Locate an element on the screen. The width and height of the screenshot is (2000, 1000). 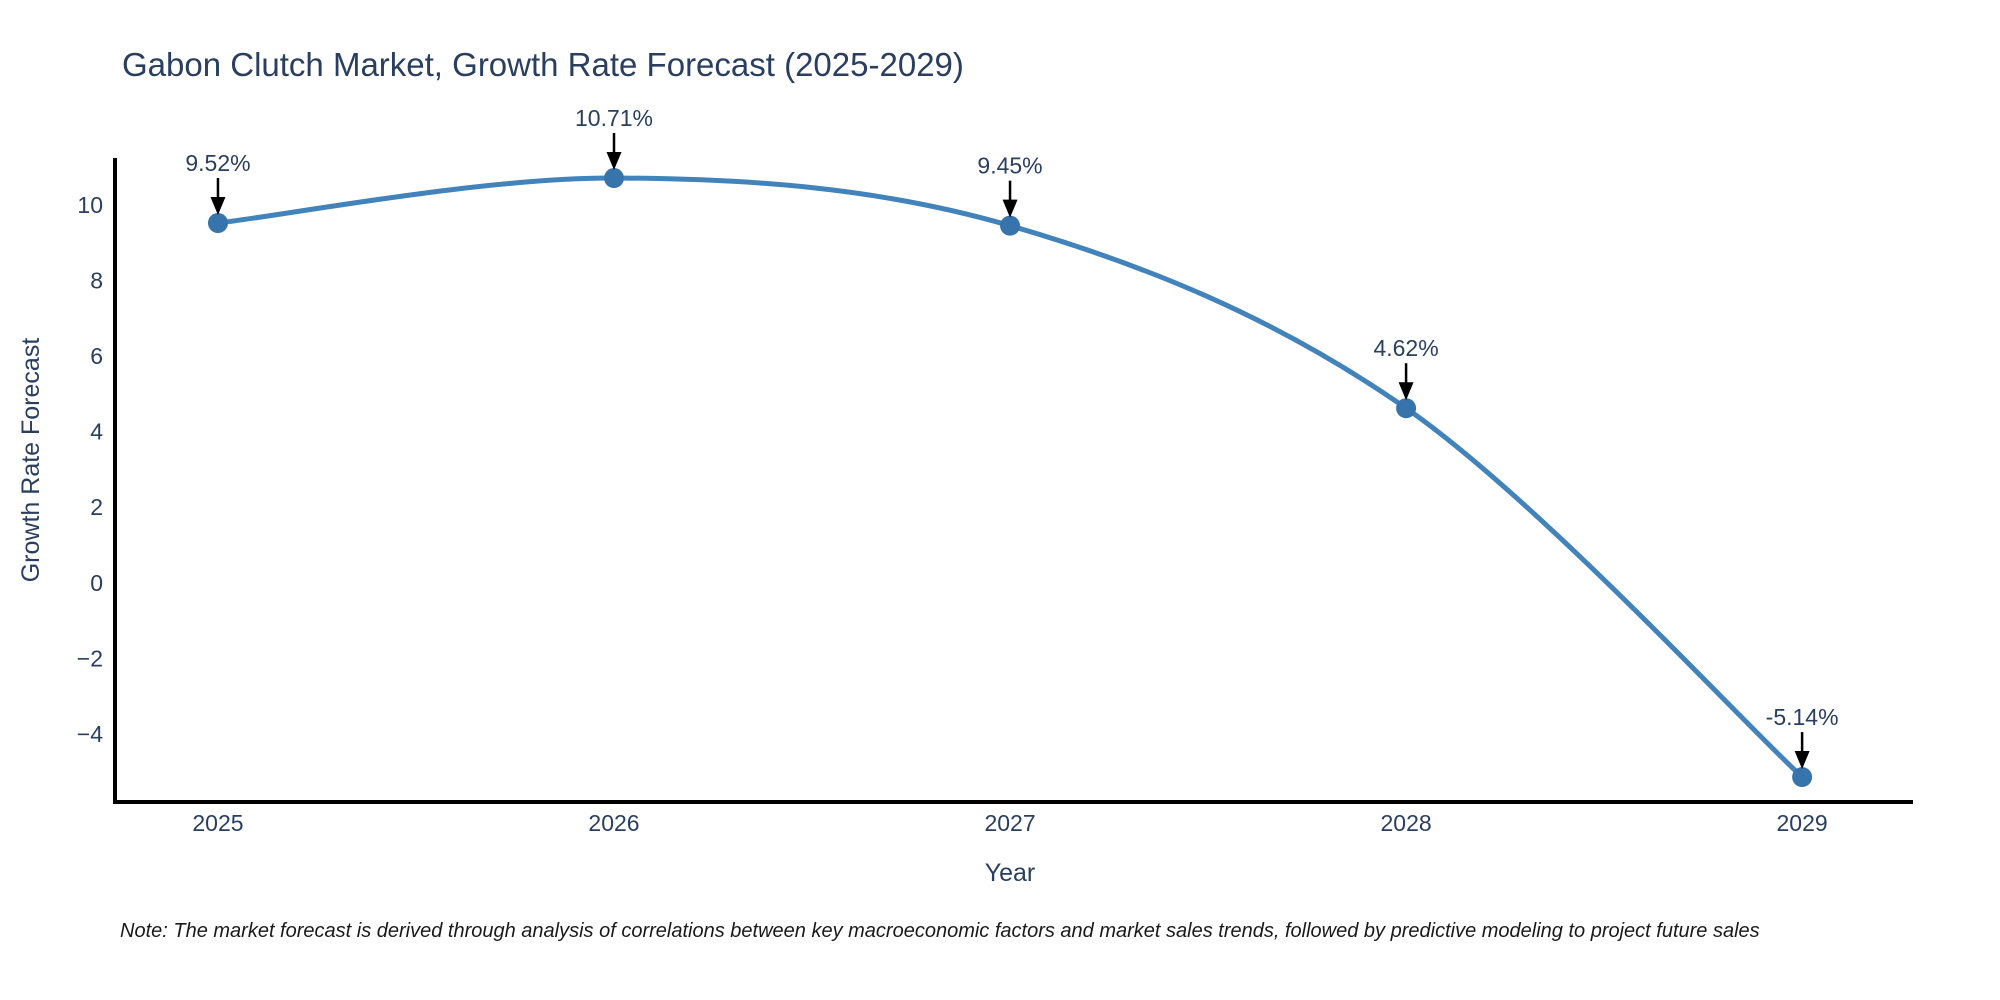
annotation-label: 10.71% is located at coordinates (614, 118).